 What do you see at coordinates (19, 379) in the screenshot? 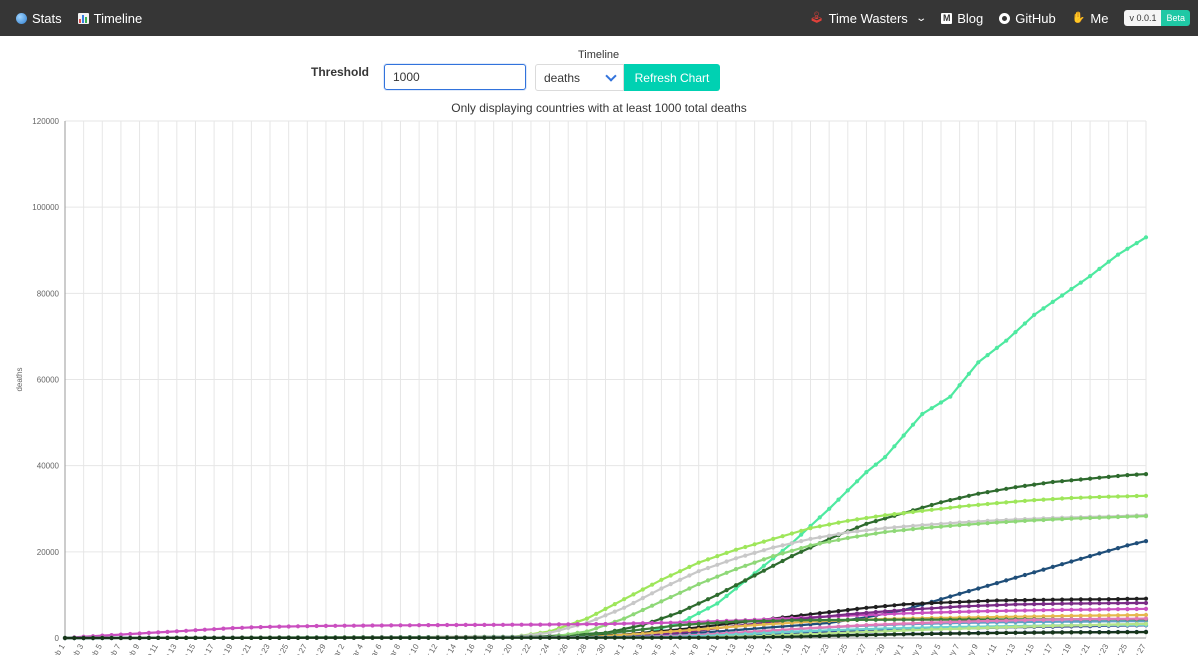
I see `y-axis-label: deaths` at bounding box center [19, 379].